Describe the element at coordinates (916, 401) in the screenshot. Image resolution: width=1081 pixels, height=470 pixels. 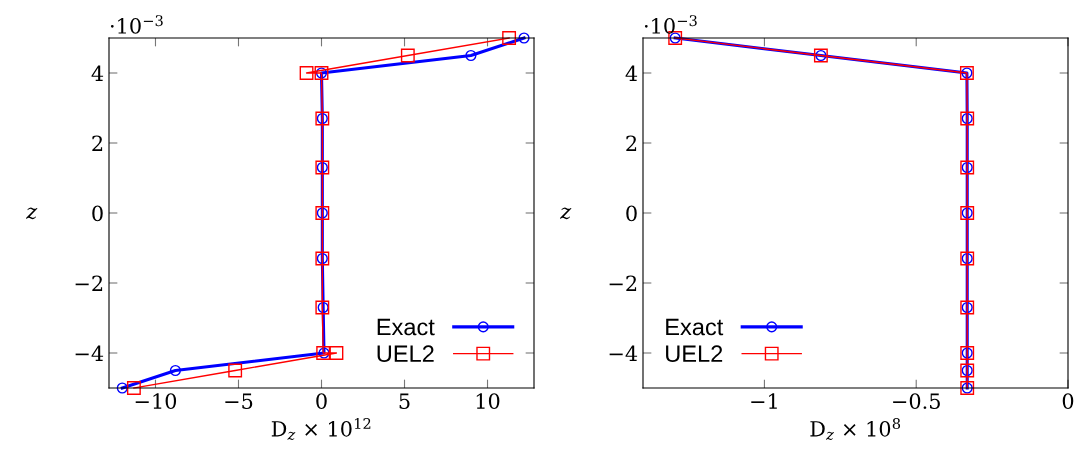
I see `x-tick-label: −0.5` at that location.